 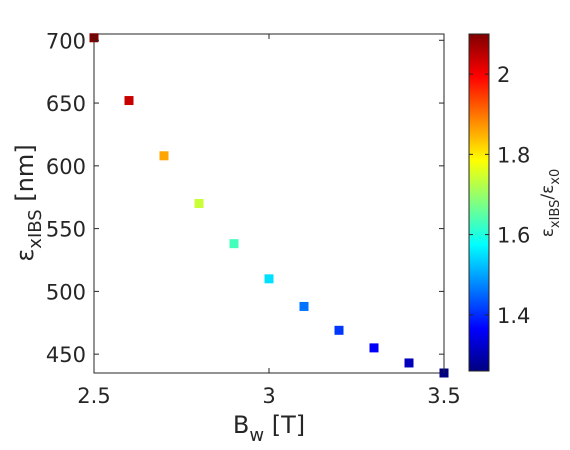 What do you see at coordinates (550, 203) in the screenshot?
I see `colorbar-label: εxIBS/εx0` at bounding box center [550, 203].